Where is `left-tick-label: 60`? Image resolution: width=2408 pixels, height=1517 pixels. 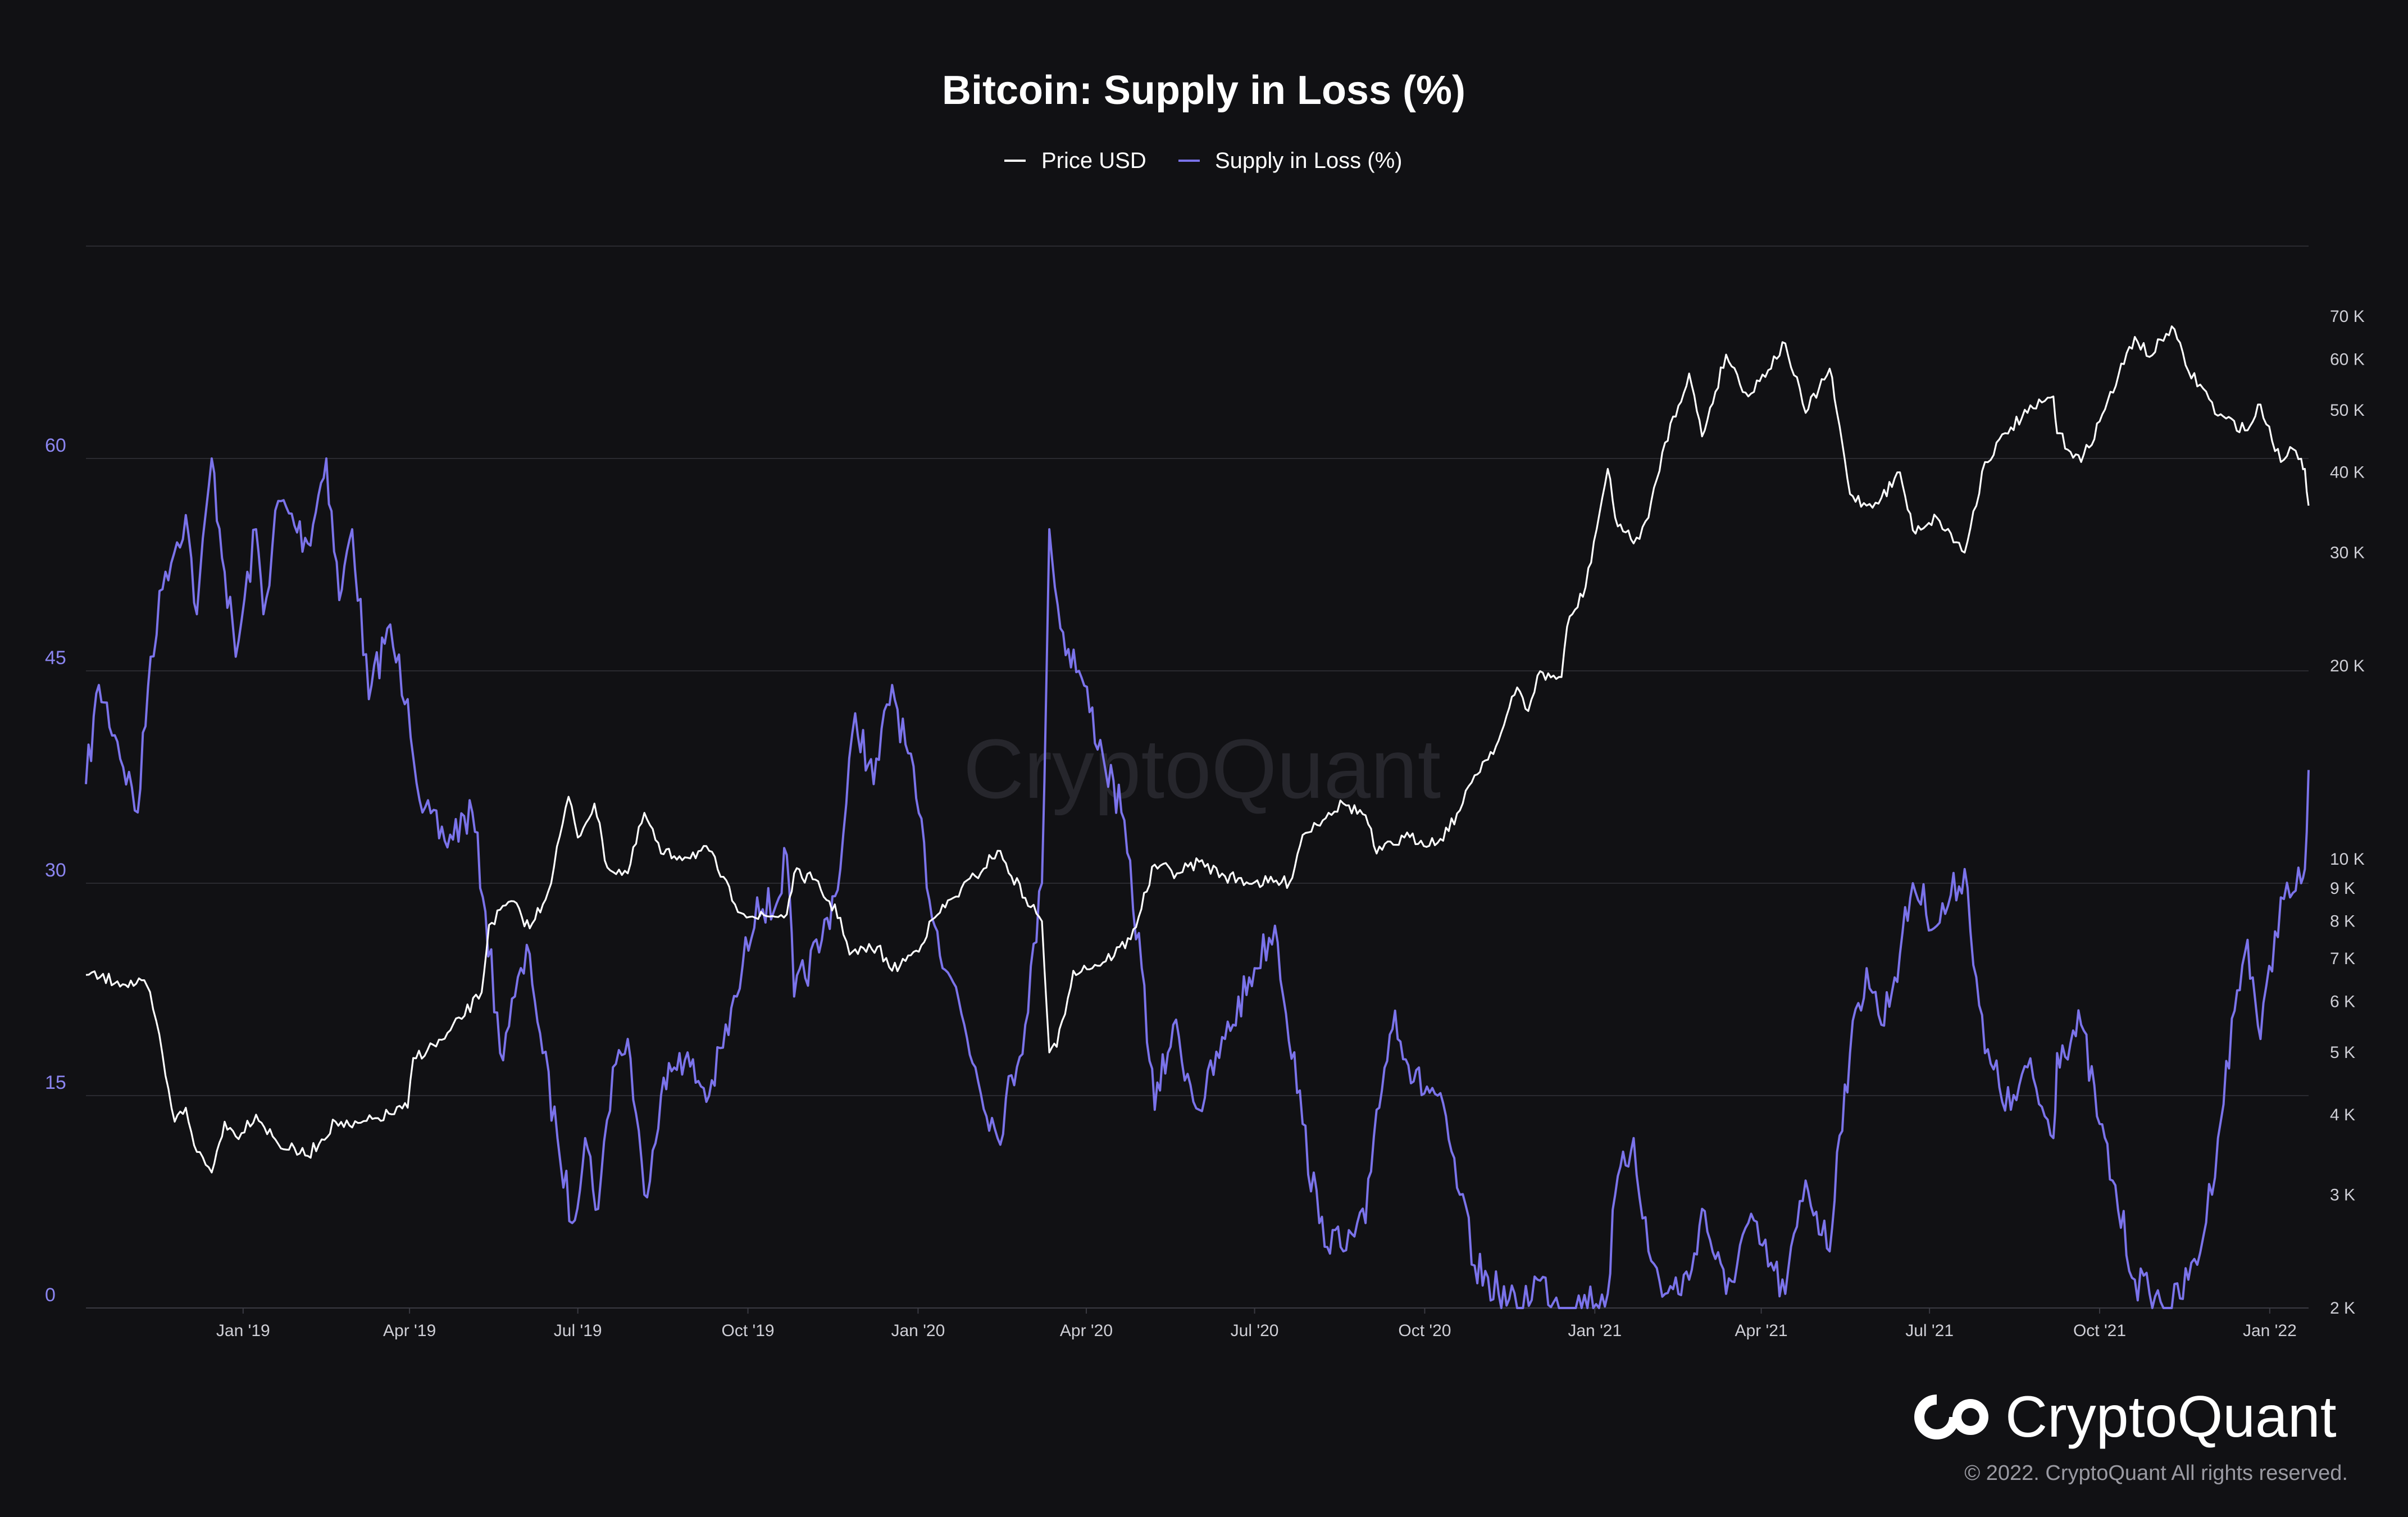 left-tick-label: 60 is located at coordinates (55, 445).